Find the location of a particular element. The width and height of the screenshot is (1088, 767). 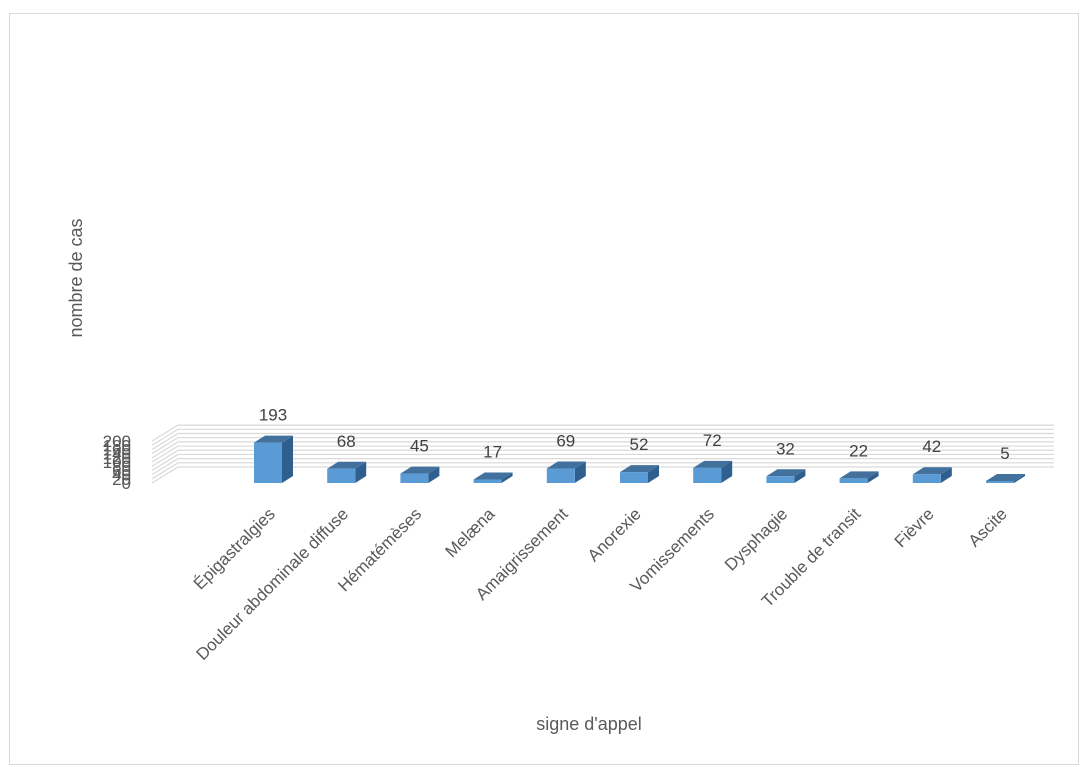

category-label: Ascite is located at coordinates (988, 527).